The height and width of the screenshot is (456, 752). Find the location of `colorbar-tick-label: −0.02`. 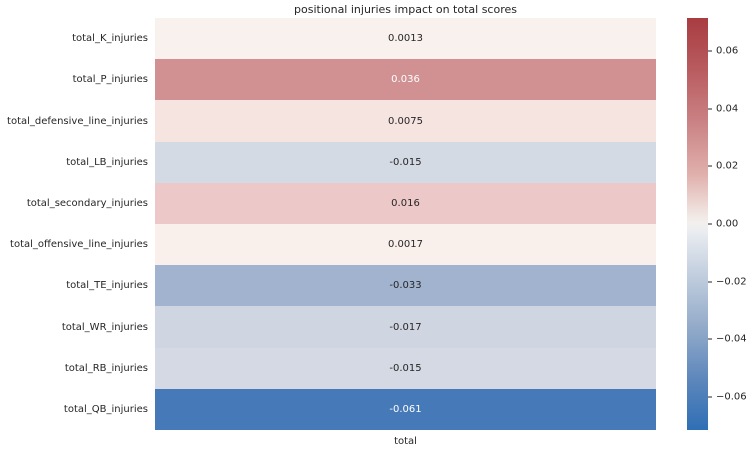

colorbar-tick-label: −0.02 is located at coordinates (731, 282).